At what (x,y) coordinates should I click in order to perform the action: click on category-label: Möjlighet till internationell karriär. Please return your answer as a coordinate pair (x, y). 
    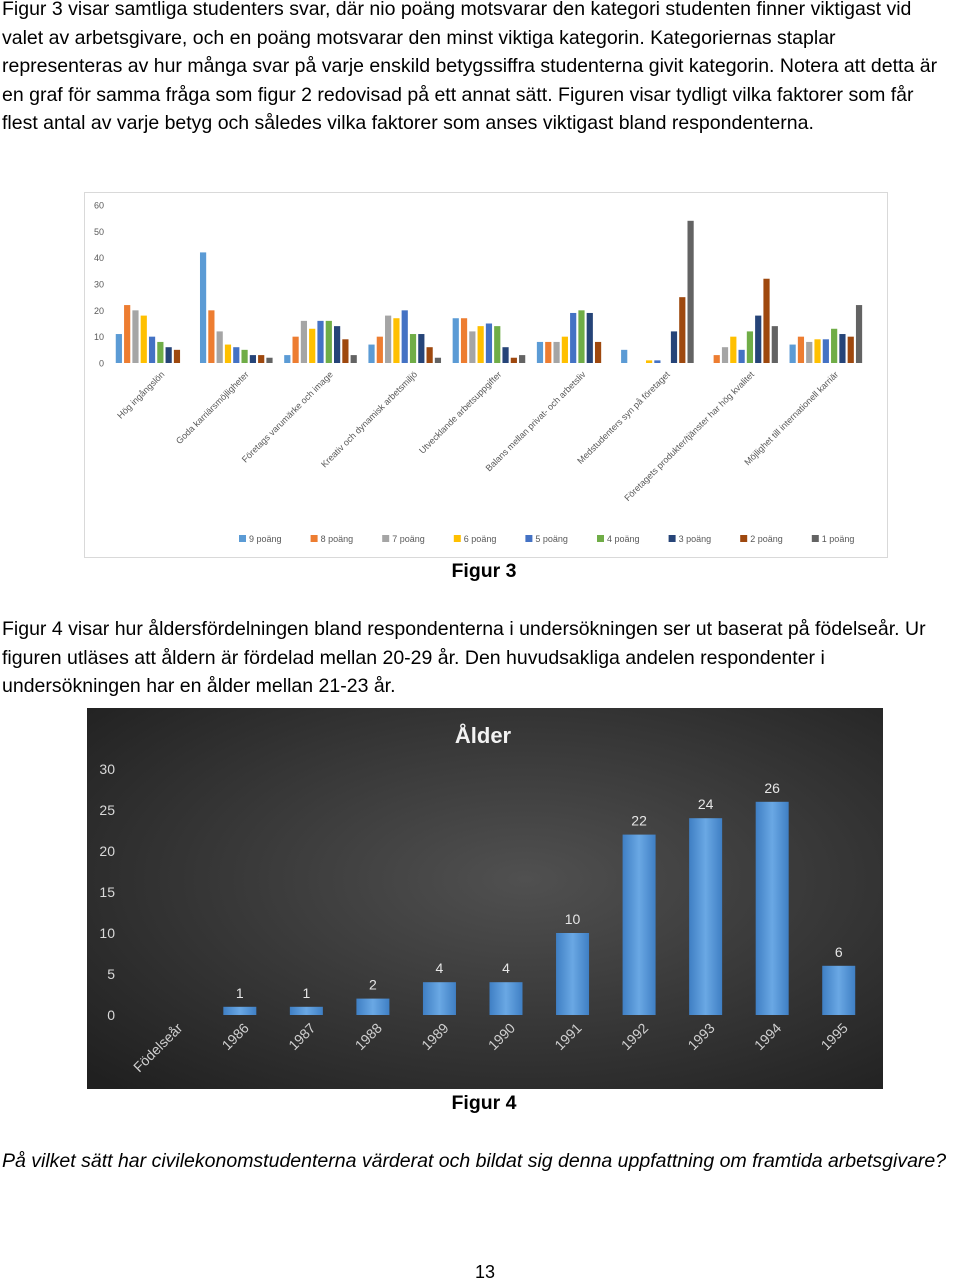
    Looking at the image, I should click on (791, 418).